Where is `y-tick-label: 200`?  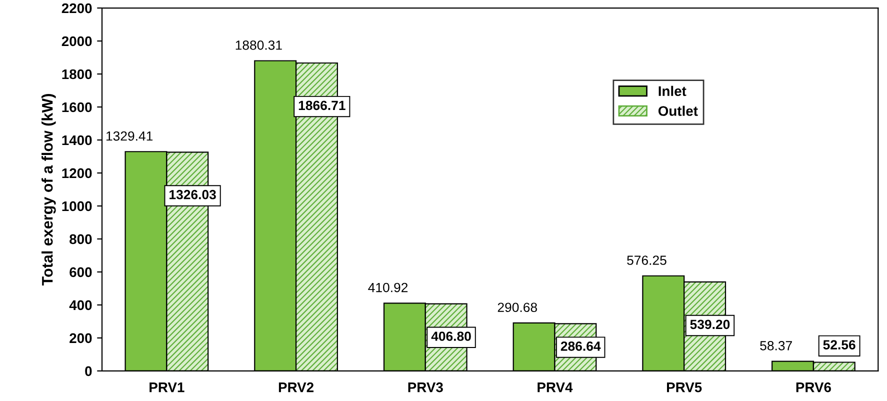
y-tick-label: 200 is located at coordinates (81, 338).